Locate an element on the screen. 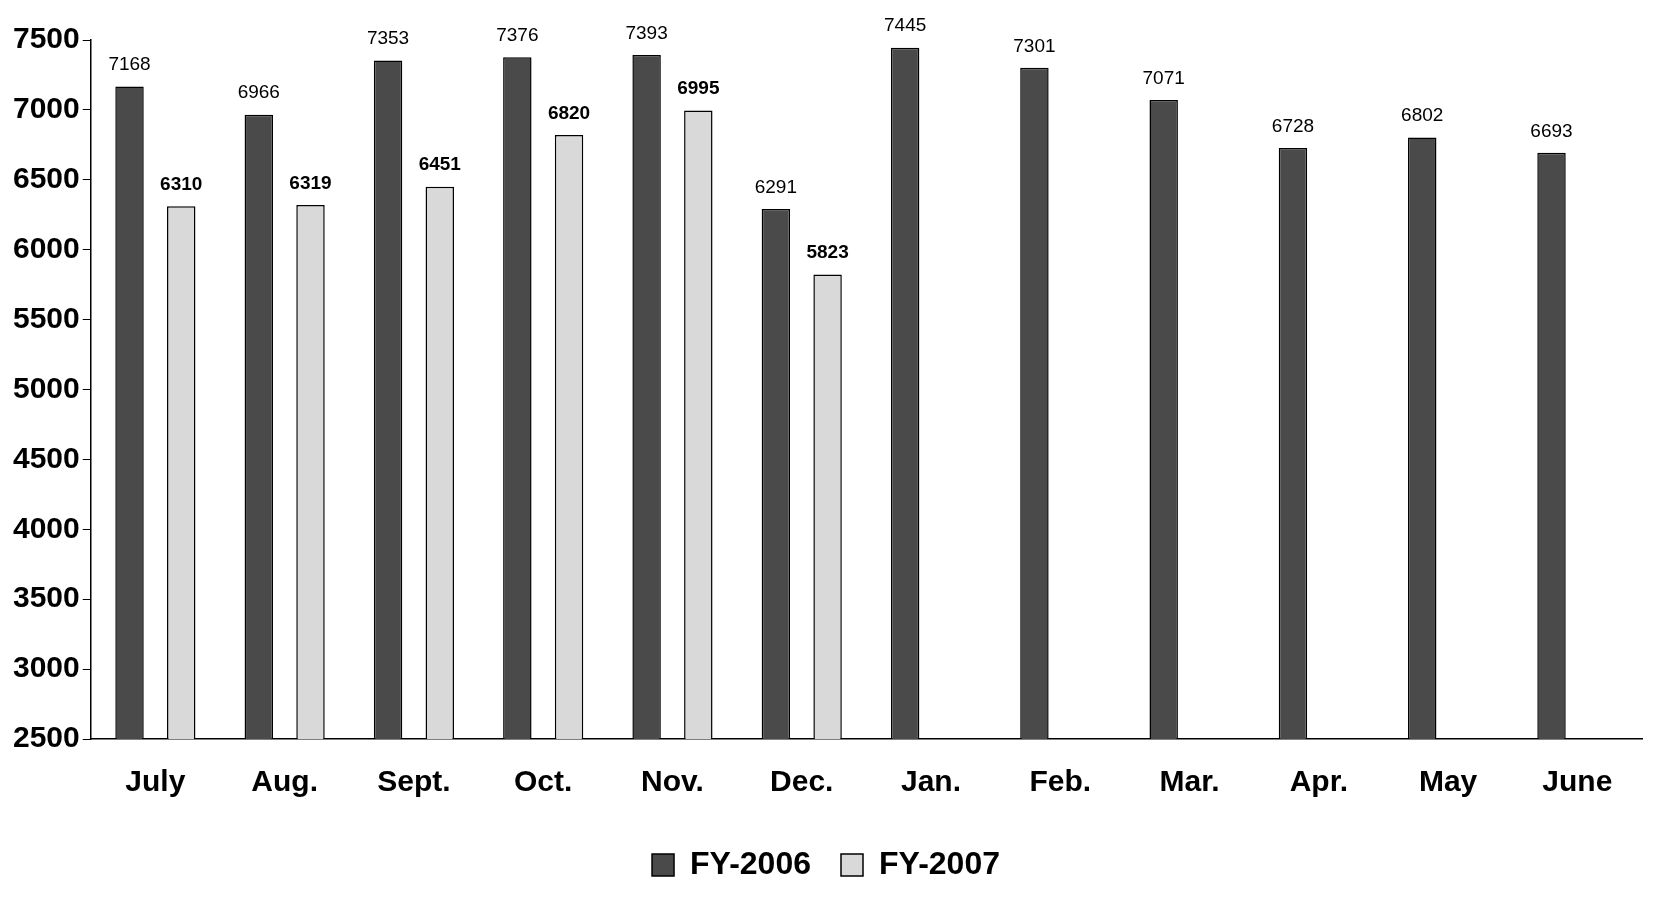  x-tick-label: Dec. is located at coordinates (802, 781).